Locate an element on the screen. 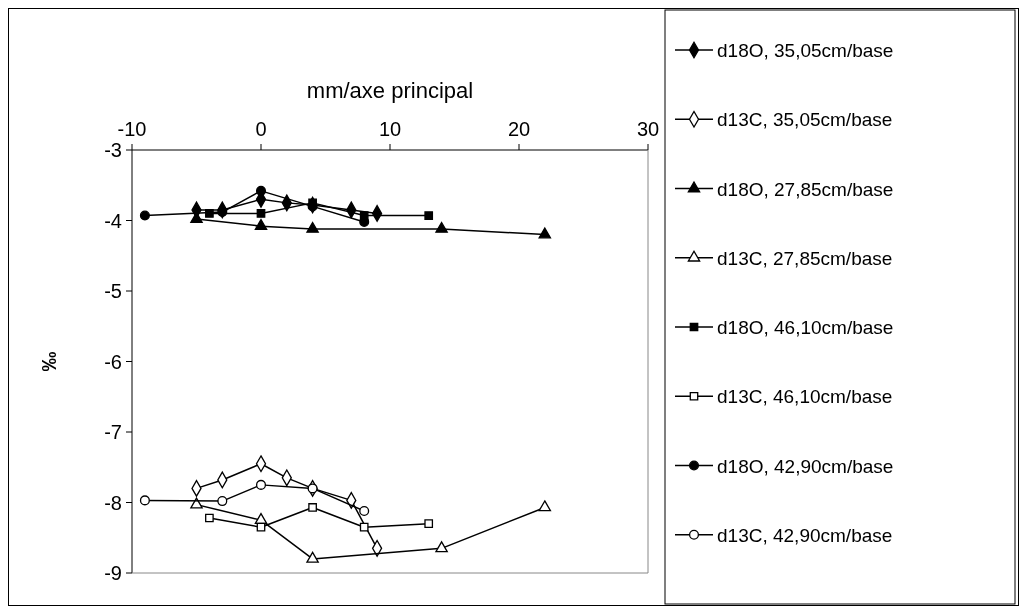 The width and height of the screenshot is (1027, 614). y-tick-label: -8 is located at coordinates (113, 502).